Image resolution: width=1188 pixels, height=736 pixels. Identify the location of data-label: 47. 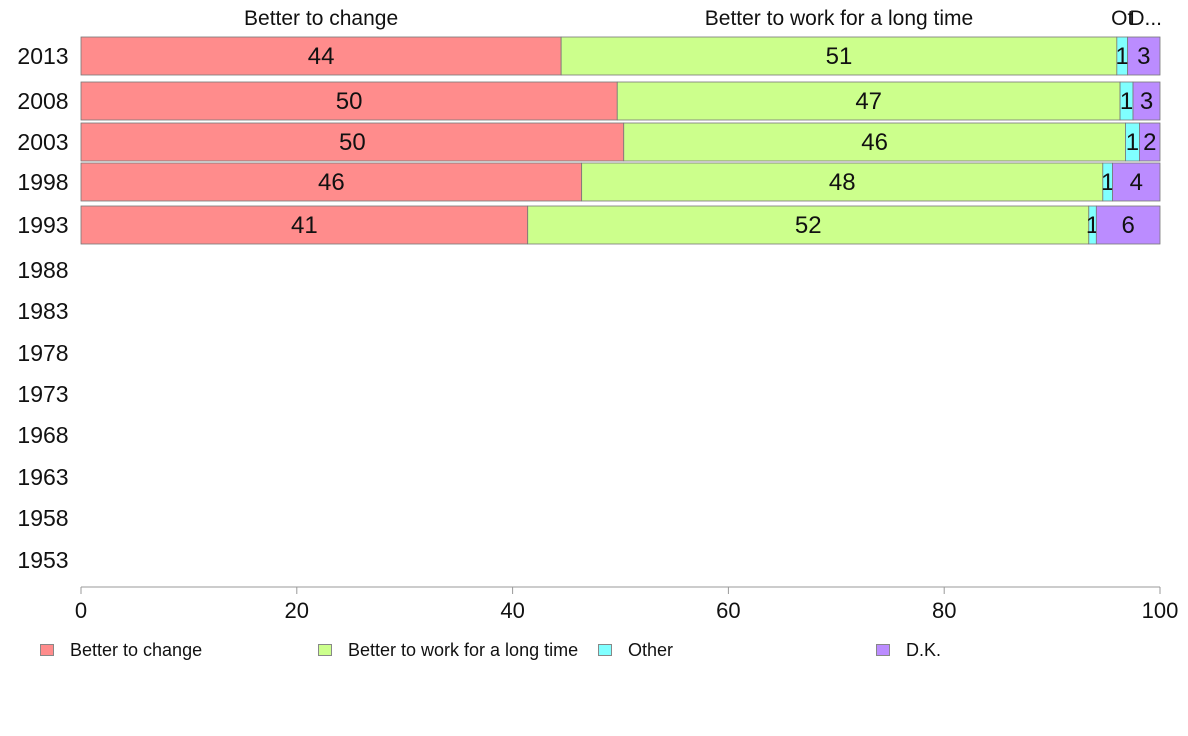
(868, 101).